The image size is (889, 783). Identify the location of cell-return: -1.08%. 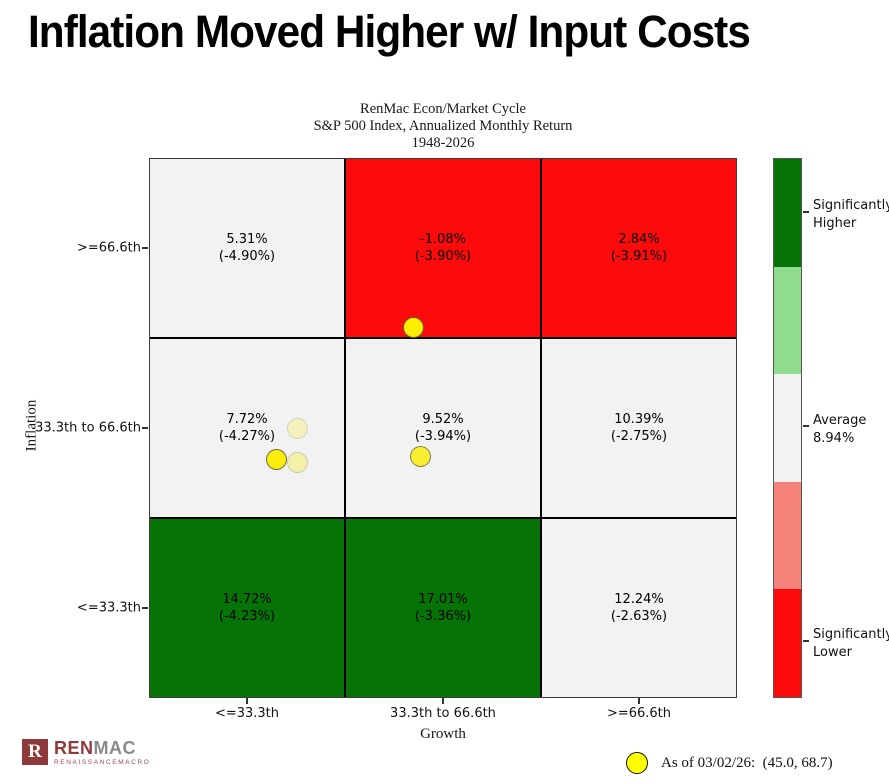
(443, 239).